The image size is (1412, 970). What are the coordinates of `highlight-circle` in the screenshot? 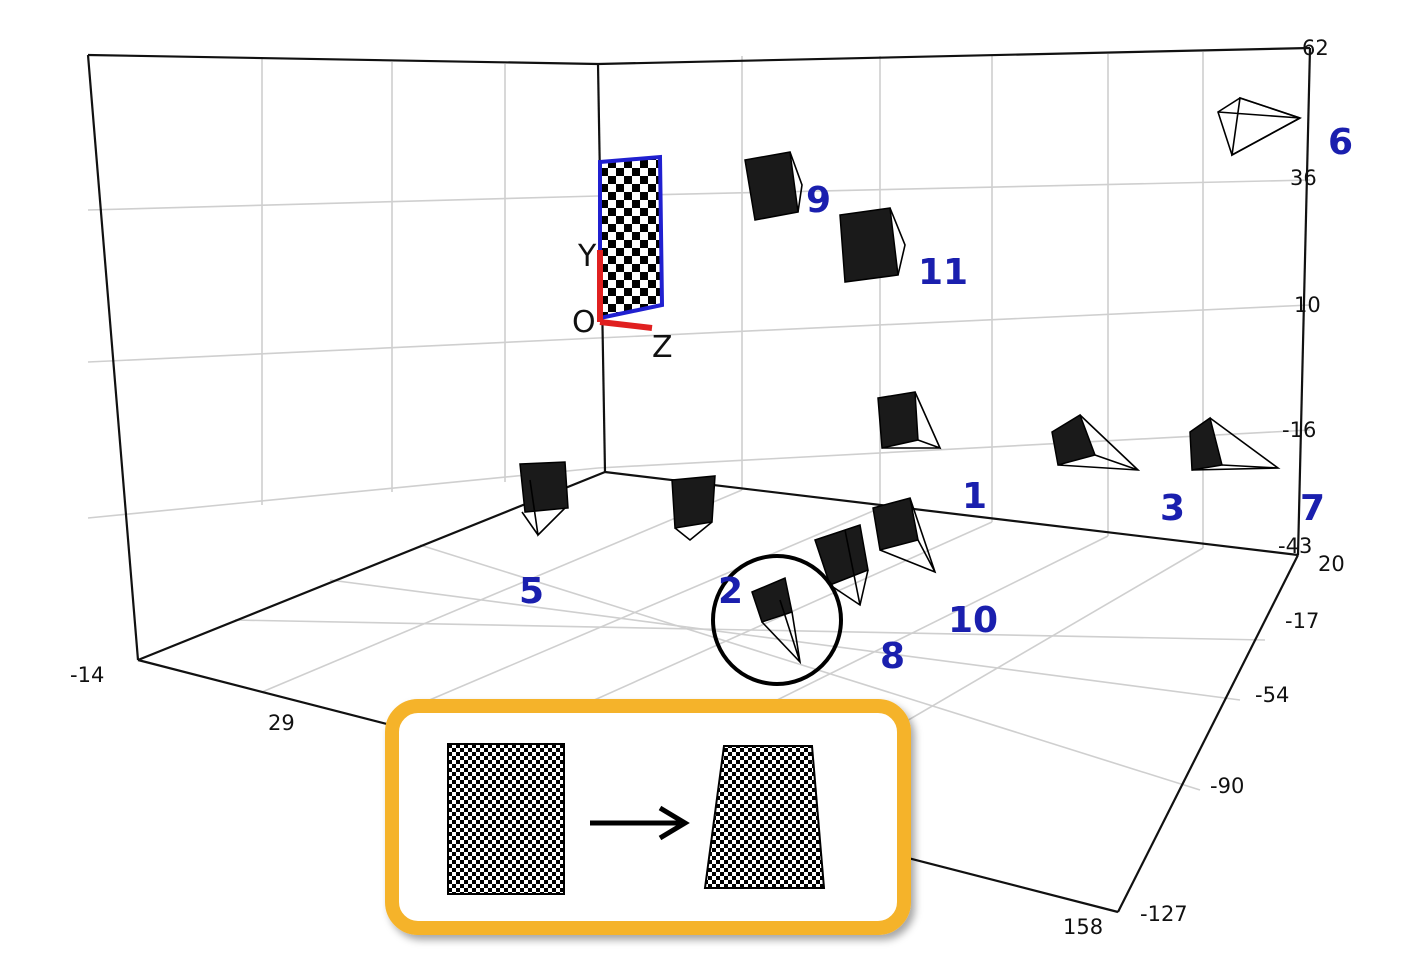 It's located at (777, 620).